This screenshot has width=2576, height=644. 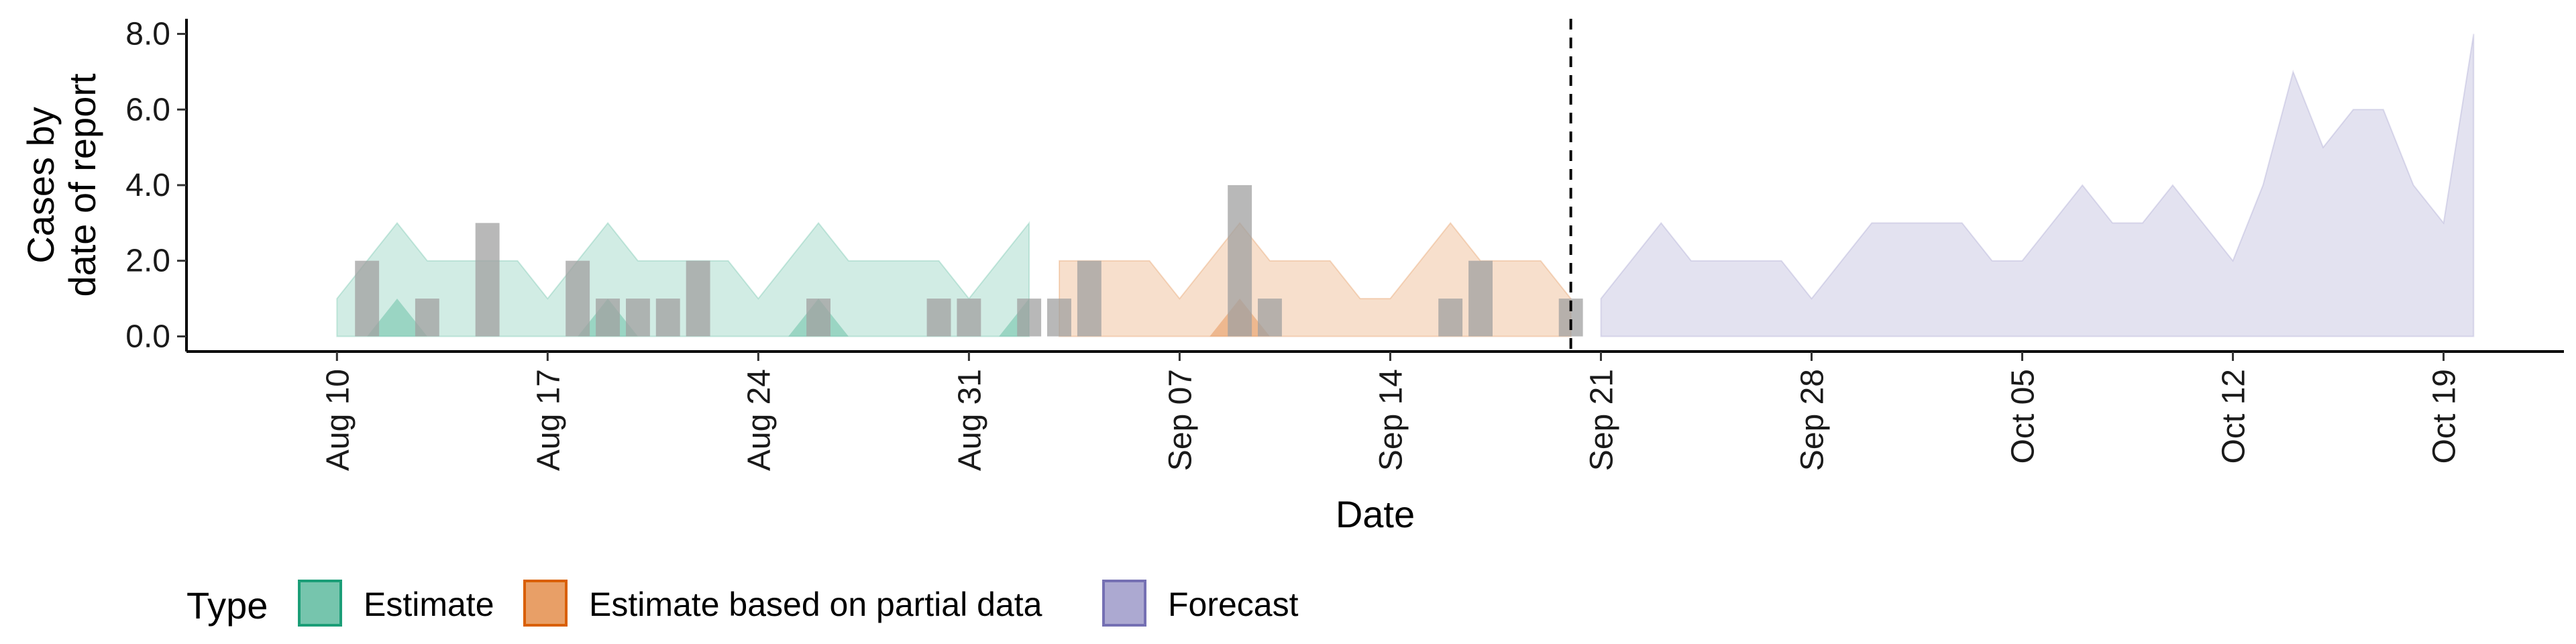 What do you see at coordinates (1602, 420) in the screenshot?
I see `x-tick-label: Sep 21` at bounding box center [1602, 420].